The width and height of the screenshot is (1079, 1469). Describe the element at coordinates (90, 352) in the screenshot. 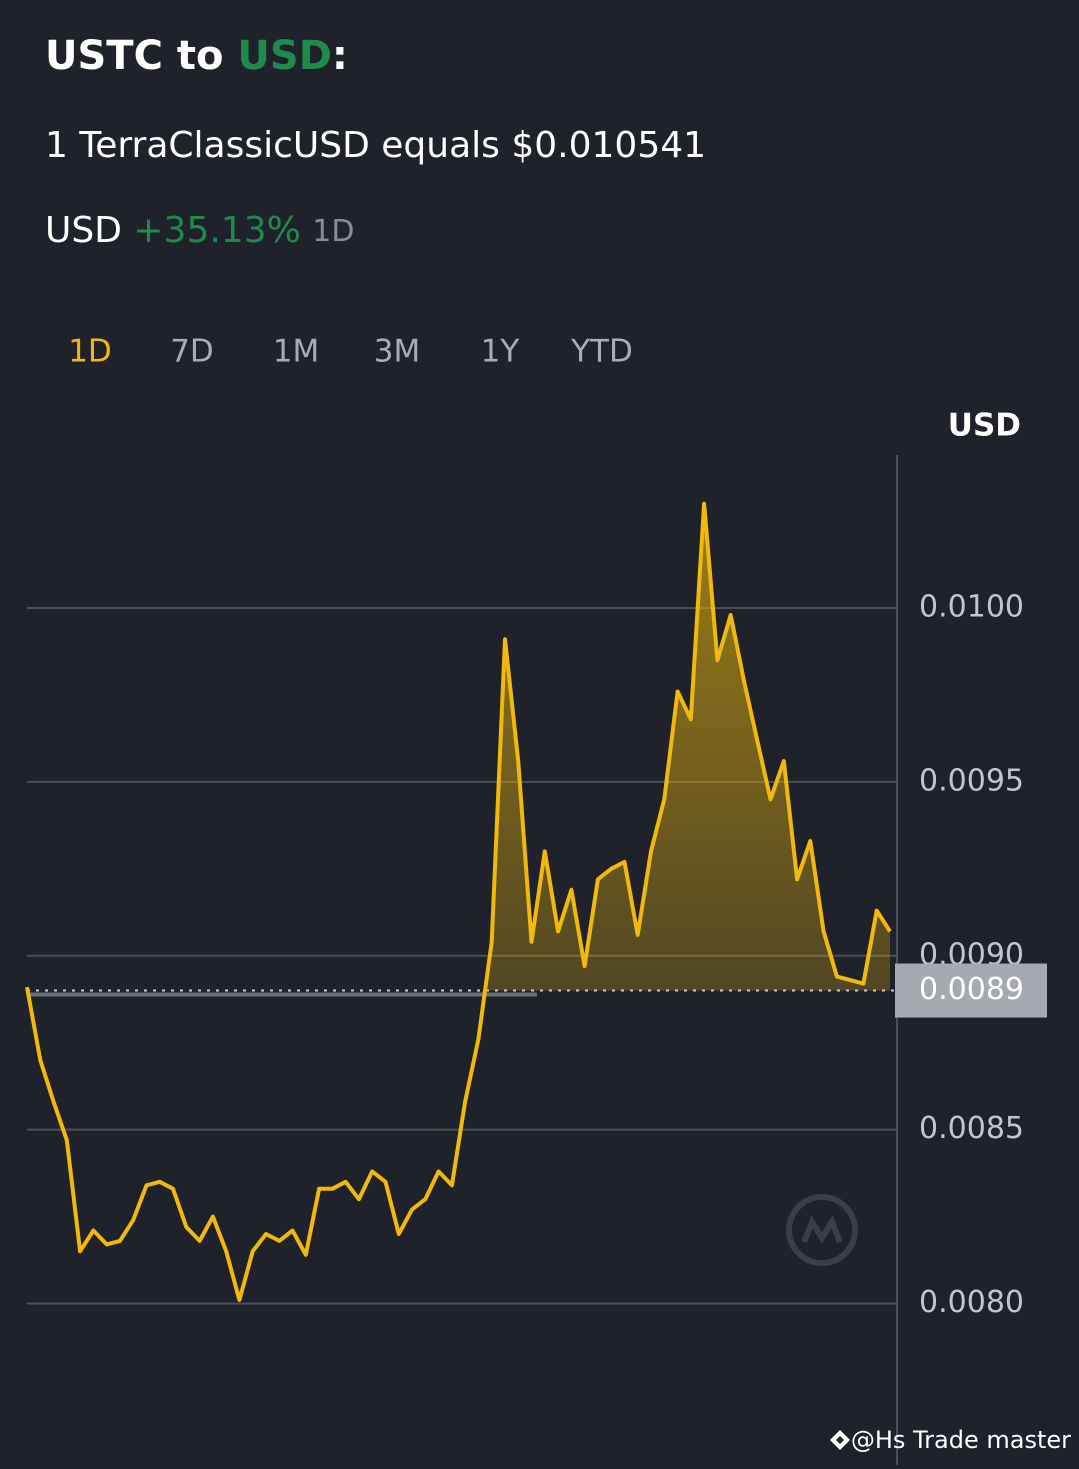

I see `tab: 1D` at that location.